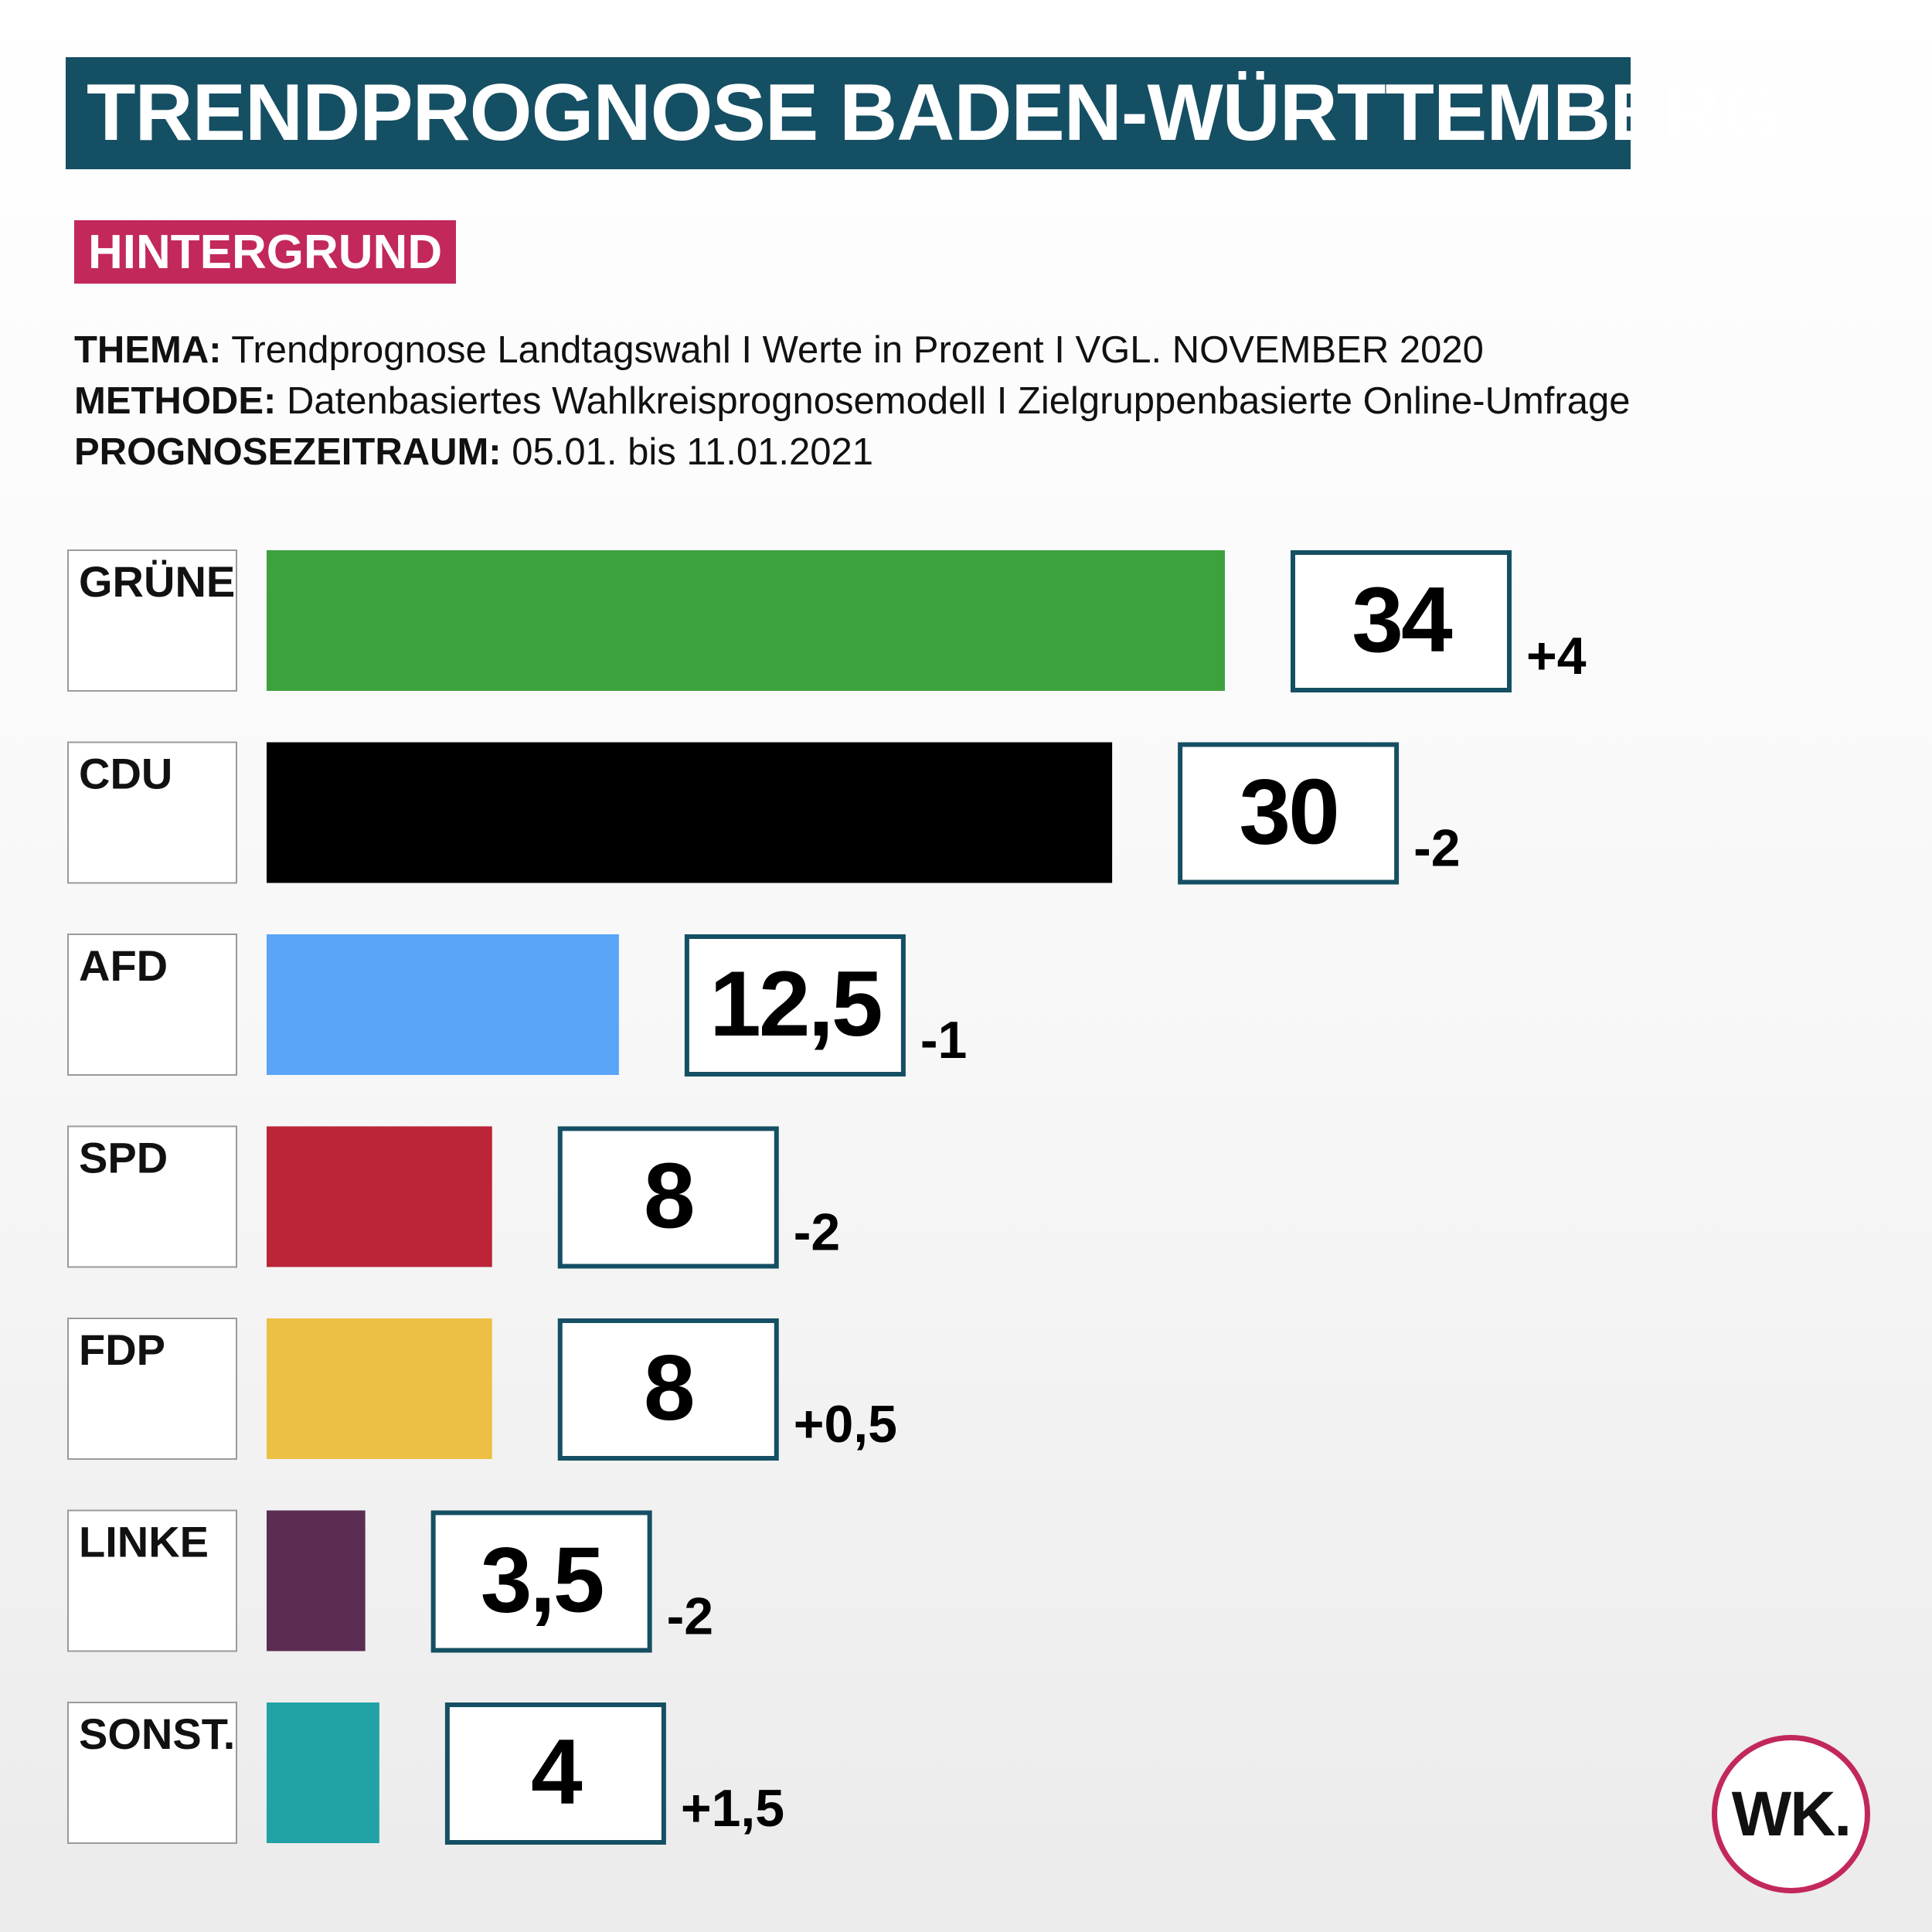 The width and height of the screenshot is (1932, 1932). Describe the element at coordinates (443, 1005) in the screenshot. I see `bar-afd` at that location.